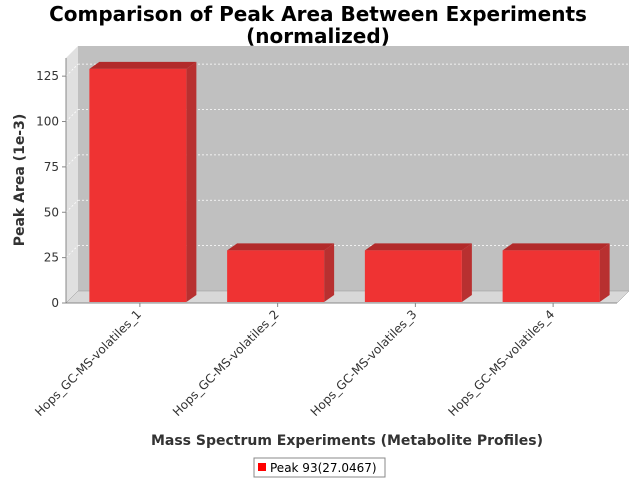 This screenshot has width=640, height=480. What do you see at coordinates (51, 212) in the screenshot?
I see `y-tick-label: 50` at bounding box center [51, 212].